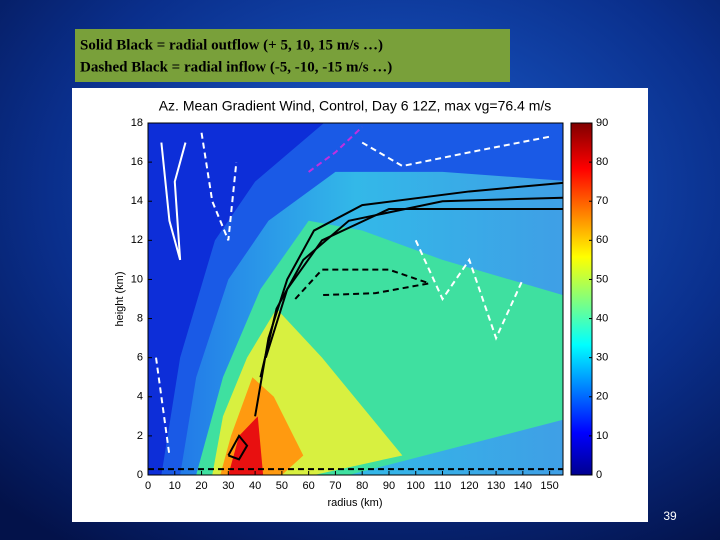 The height and width of the screenshot is (540, 720). Describe the element at coordinates (140, 436) in the screenshot. I see `y-tick-label: 2` at that location.